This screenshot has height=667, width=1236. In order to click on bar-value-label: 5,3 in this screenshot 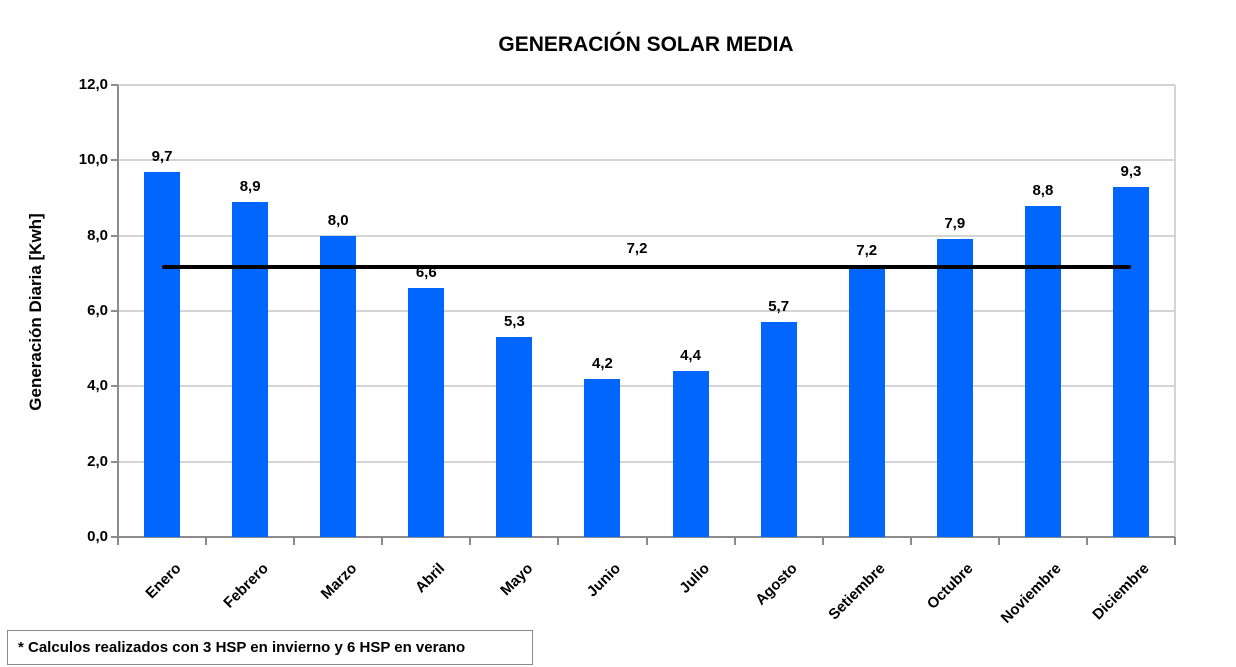, I will do `click(514, 322)`.